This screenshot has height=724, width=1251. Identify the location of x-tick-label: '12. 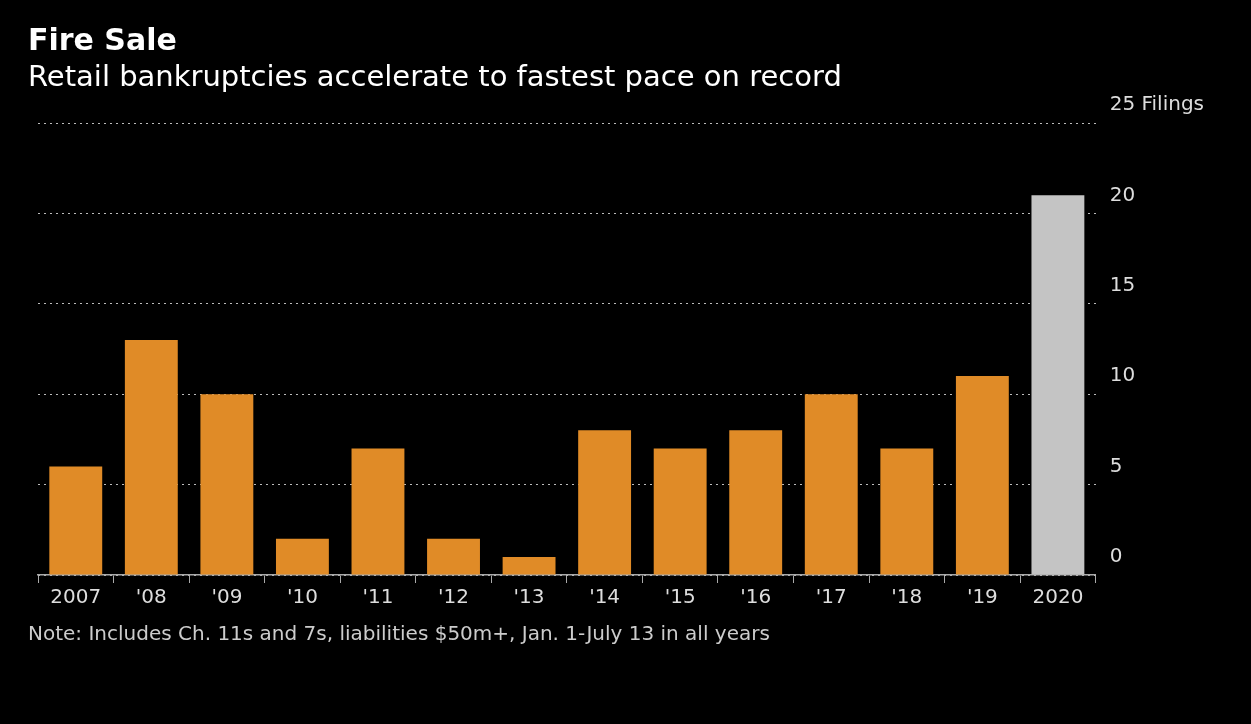
(453, 596).